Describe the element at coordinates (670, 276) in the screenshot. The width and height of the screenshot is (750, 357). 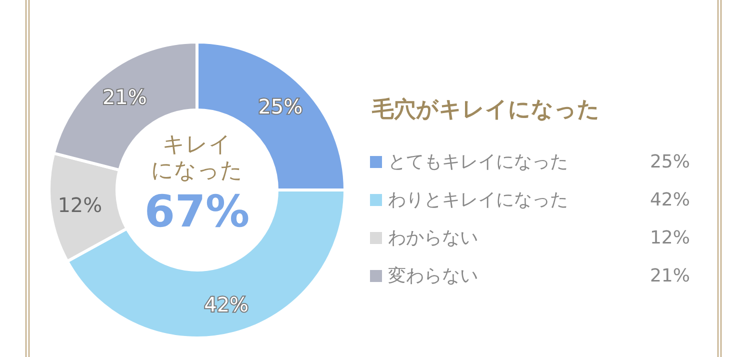
I see `text: 21%` at that location.